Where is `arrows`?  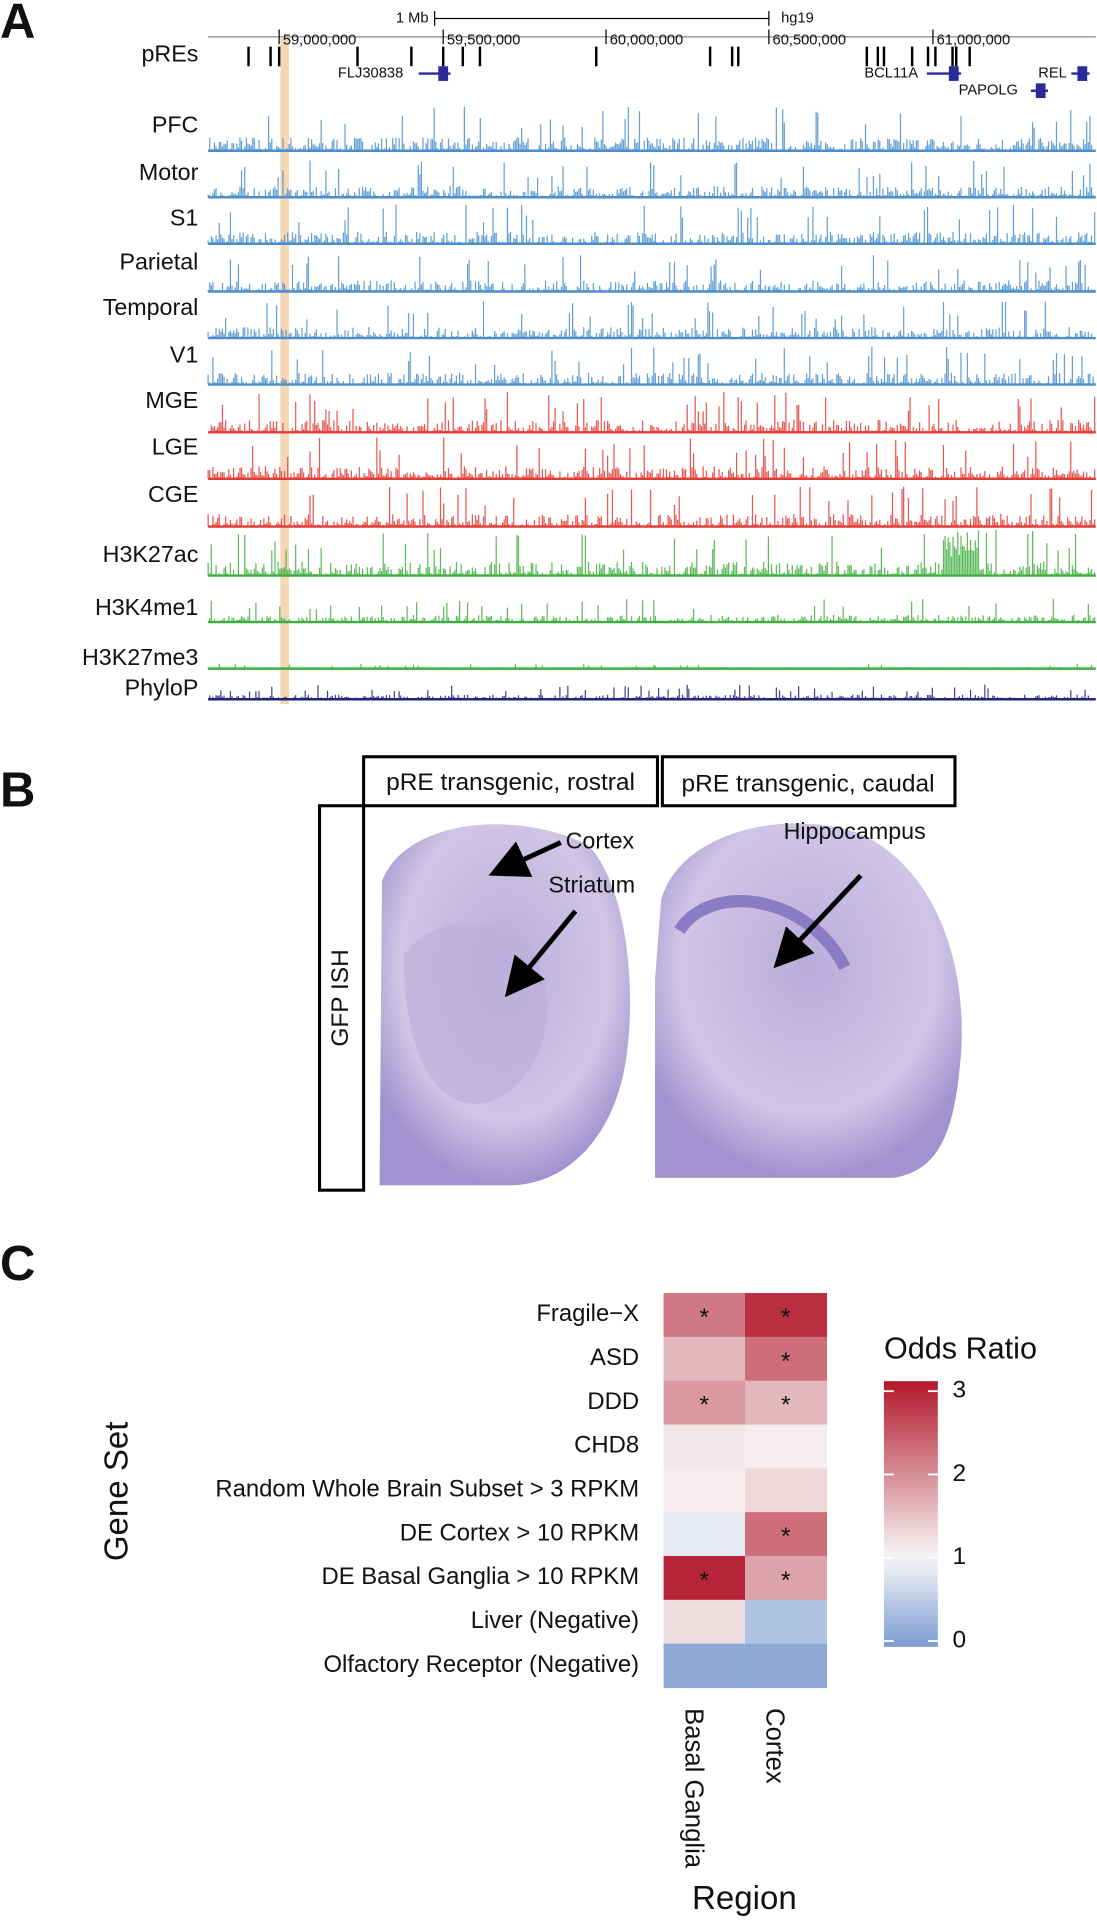
arrows is located at coordinates (675, 919).